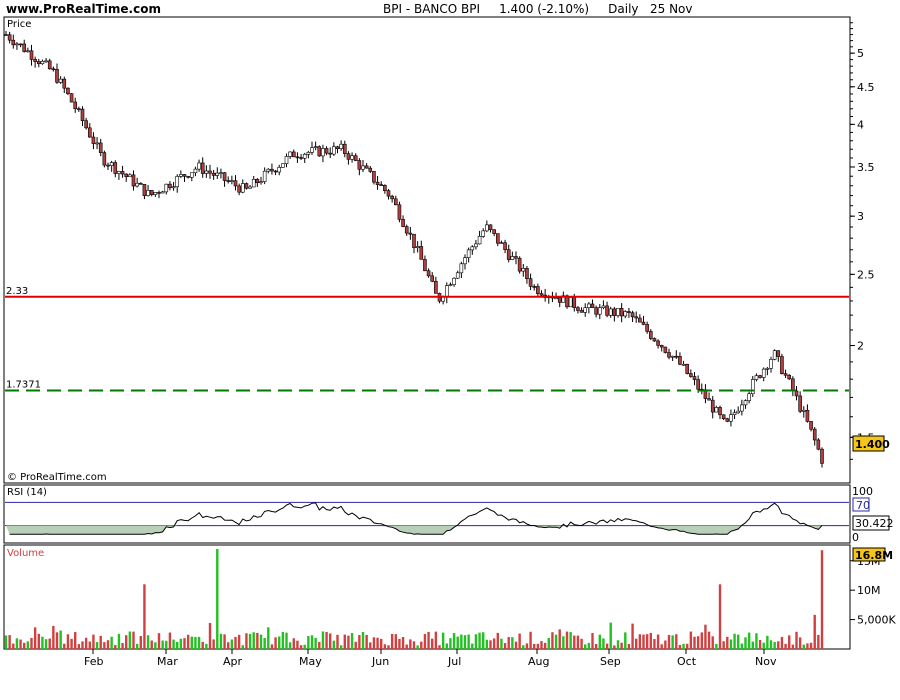 Image resolution: width=900 pixels, height=700 pixels. I want to click on price-tick-label: 2.5, so click(866, 274).